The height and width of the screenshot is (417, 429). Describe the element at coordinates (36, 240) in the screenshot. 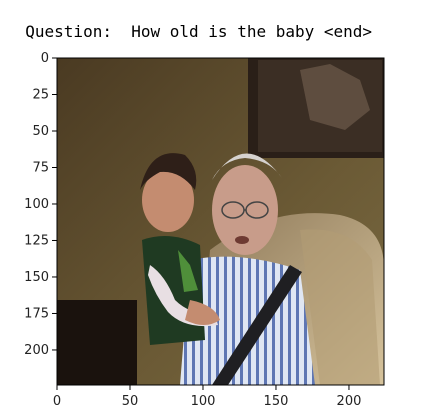

I see `y-tick-label: 125` at that location.